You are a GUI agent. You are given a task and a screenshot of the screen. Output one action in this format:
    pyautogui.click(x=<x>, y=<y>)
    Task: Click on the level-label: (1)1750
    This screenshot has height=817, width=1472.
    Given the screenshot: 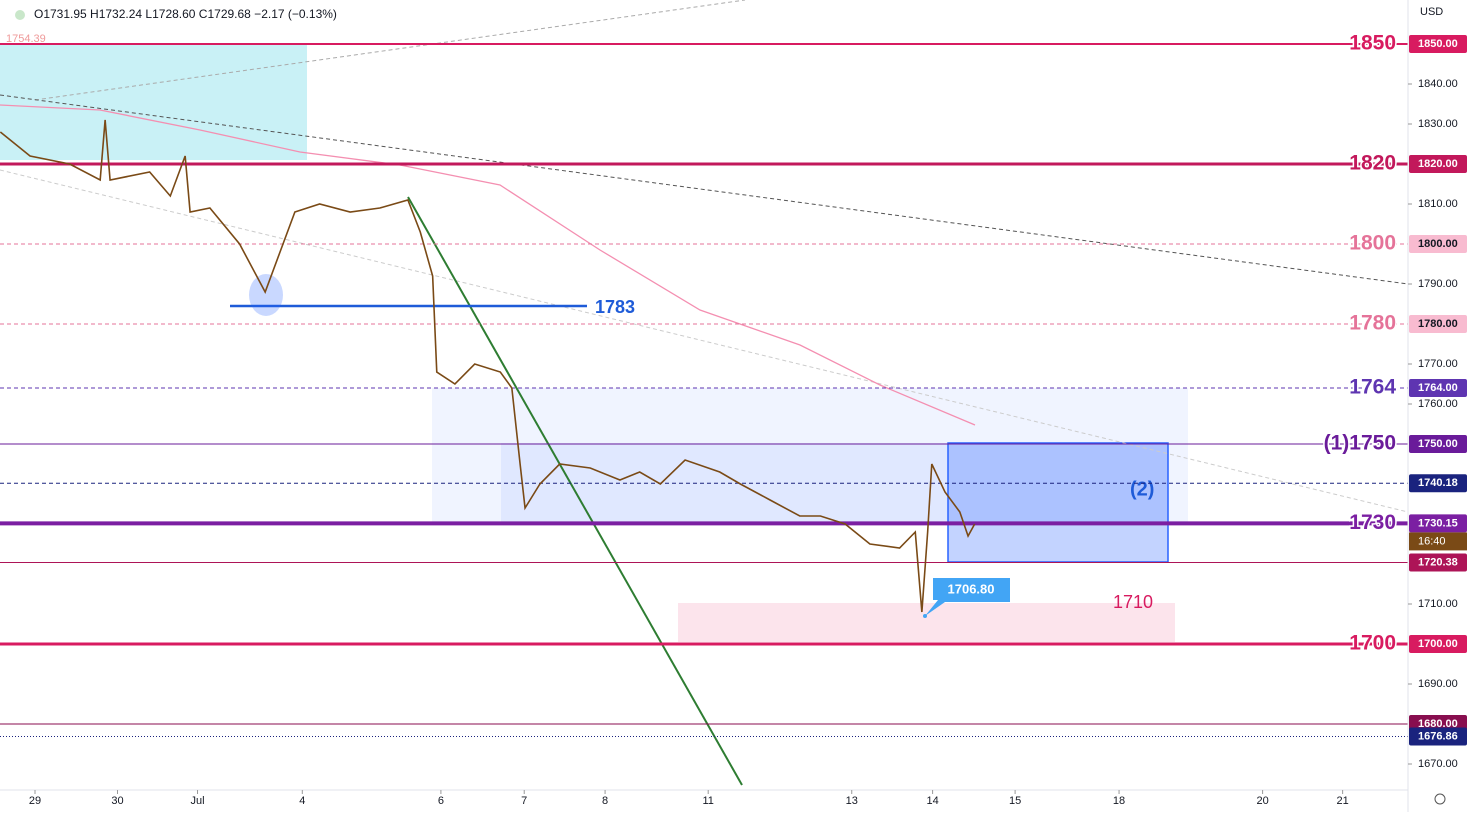 What is the action you would take?
    pyautogui.click(x=1360, y=443)
    